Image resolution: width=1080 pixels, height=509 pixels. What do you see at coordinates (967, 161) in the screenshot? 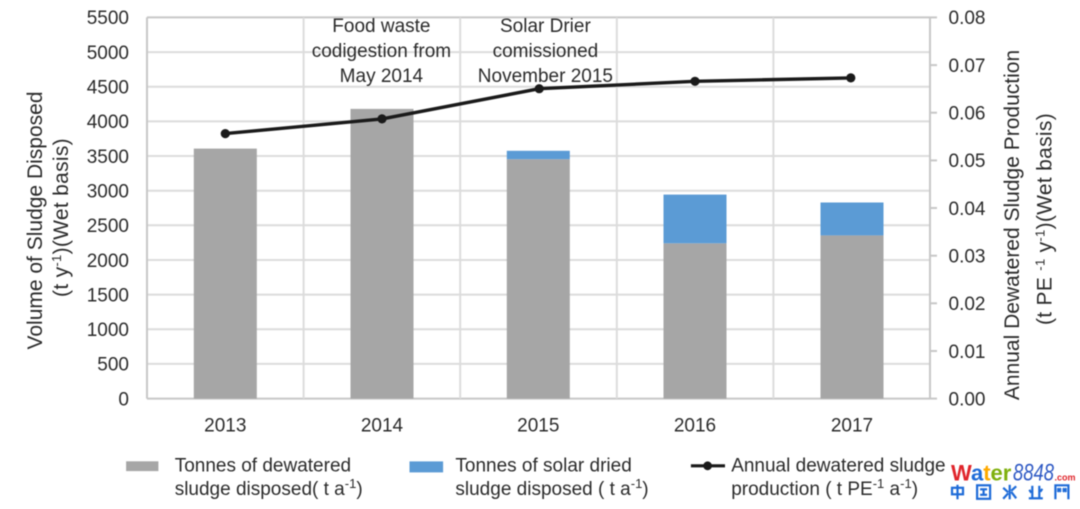
I see `svg-text: 0.05` at bounding box center [967, 161].